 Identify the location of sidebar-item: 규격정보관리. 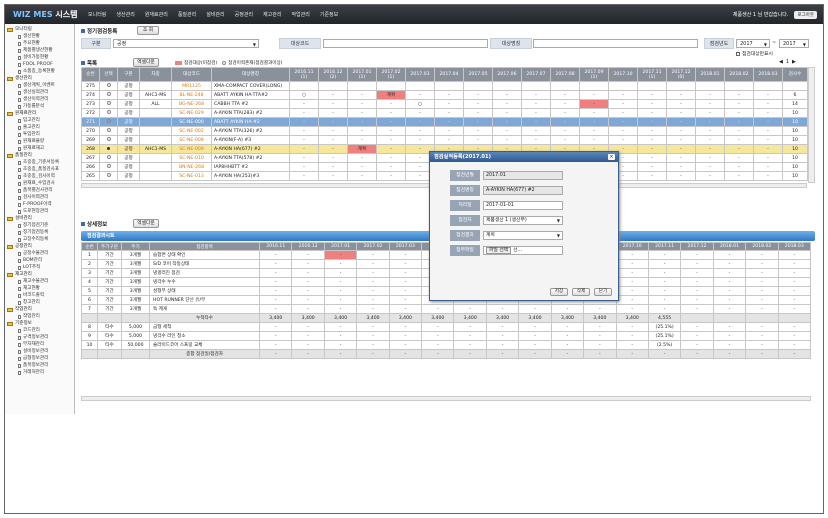
(39, 337).